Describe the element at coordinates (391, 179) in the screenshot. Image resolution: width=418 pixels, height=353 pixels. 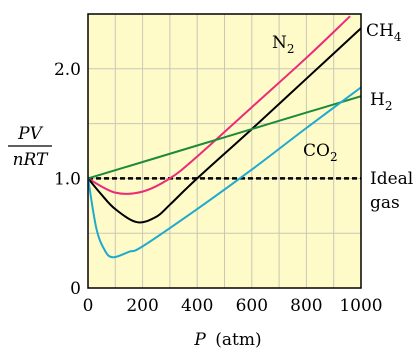
I see `ideal-gas-label-line1: Ideal` at that location.